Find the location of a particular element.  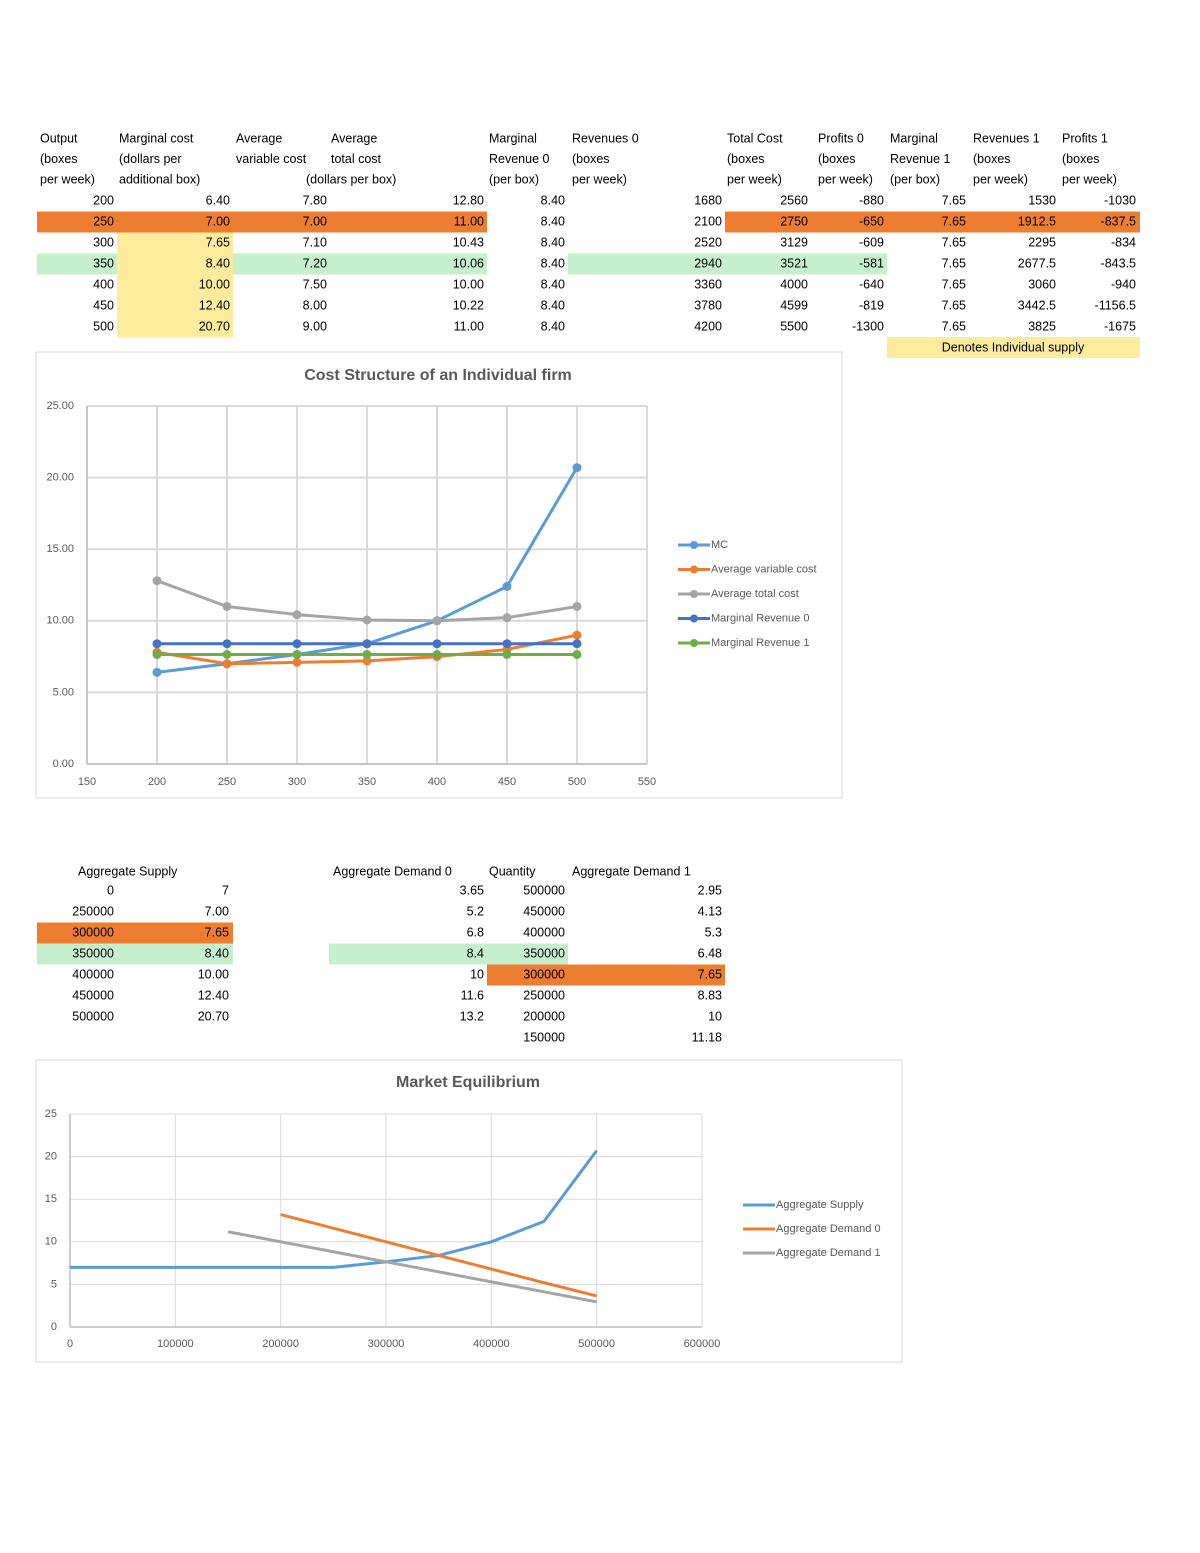

y-tick-label: 5 is located at coordinates (54, 1284).